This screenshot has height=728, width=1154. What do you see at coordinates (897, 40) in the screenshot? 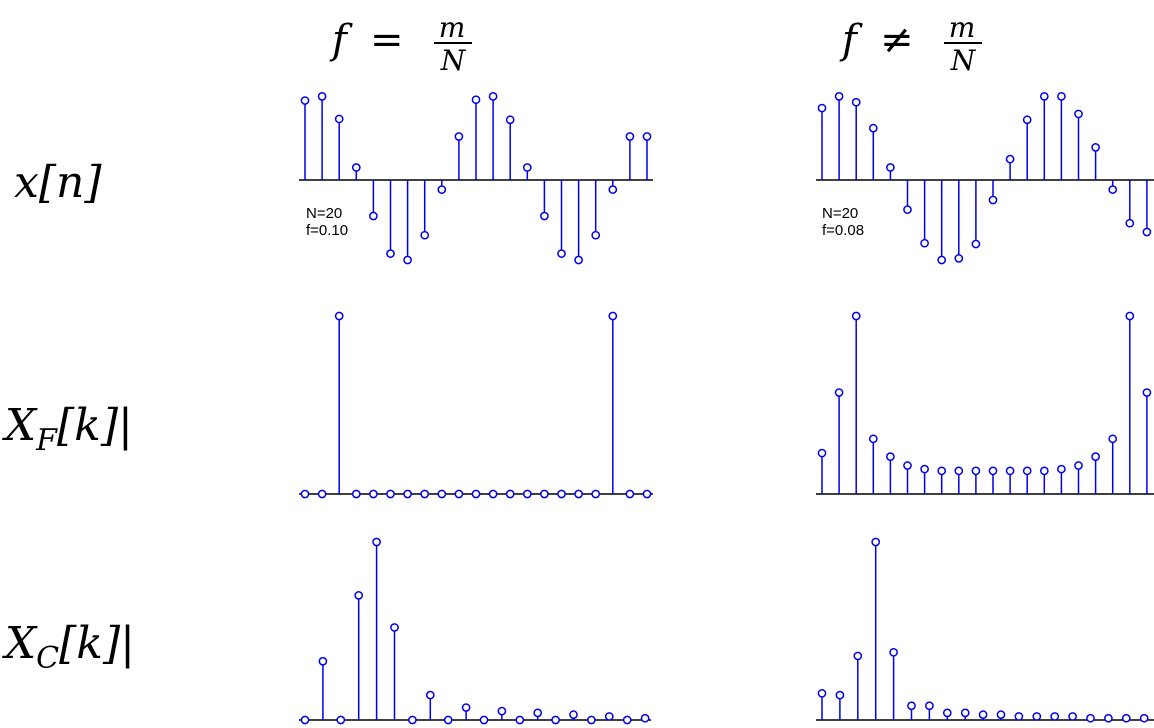
I see `title-operator: ≠` at bounding box center [897, 40].